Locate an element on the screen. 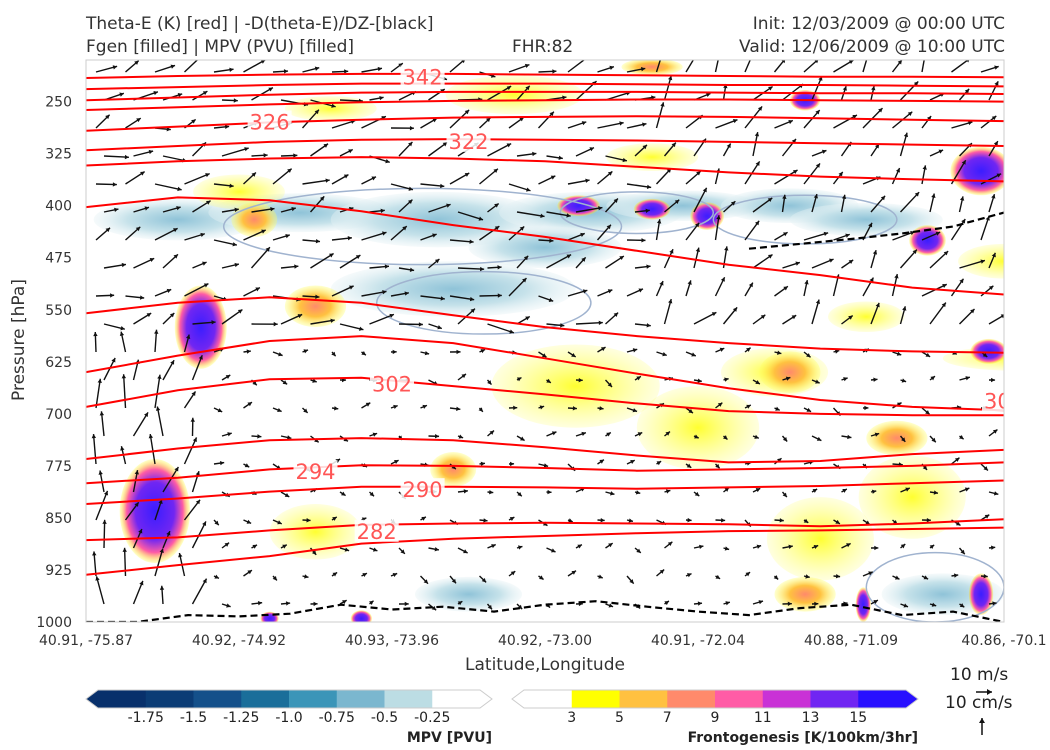 The image size is (1050, 750). colorbar-tick-label: -1.5 is located at coordinates (193, 718).